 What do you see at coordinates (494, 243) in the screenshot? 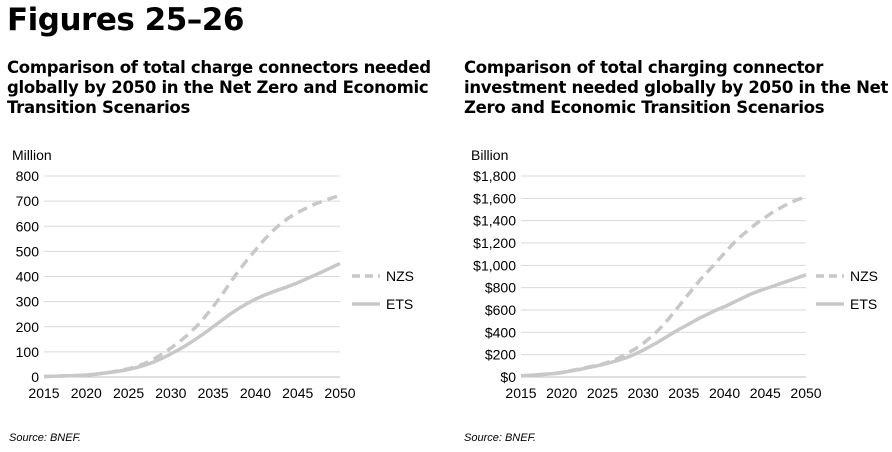
I see `chart-2-y-tick-label: $1,200` at bounding box center [494, 243].